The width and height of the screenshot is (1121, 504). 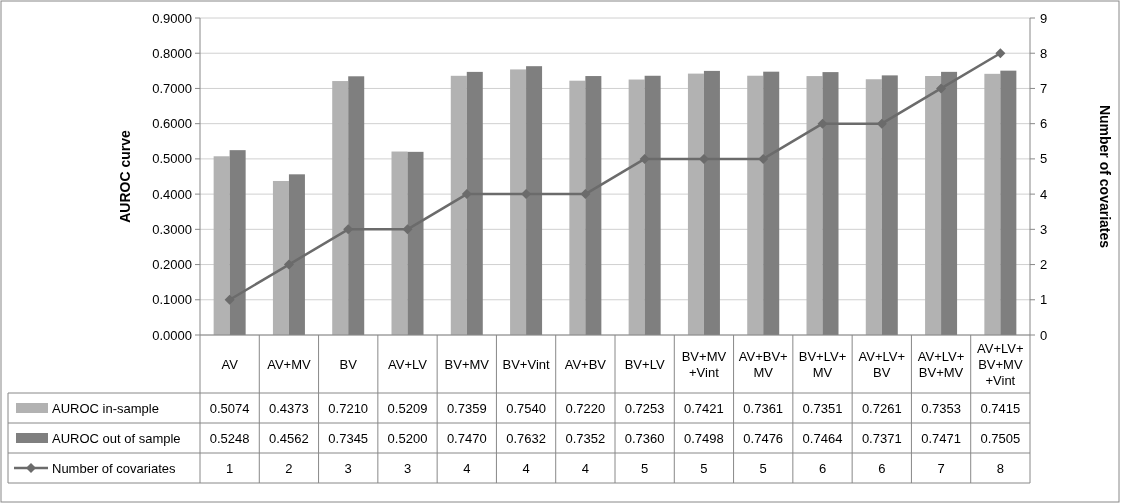 What do you see at coordinates (526, 438) in the screenshot?
I see `data-label: 0.7632` at bounding box center [526, 438].